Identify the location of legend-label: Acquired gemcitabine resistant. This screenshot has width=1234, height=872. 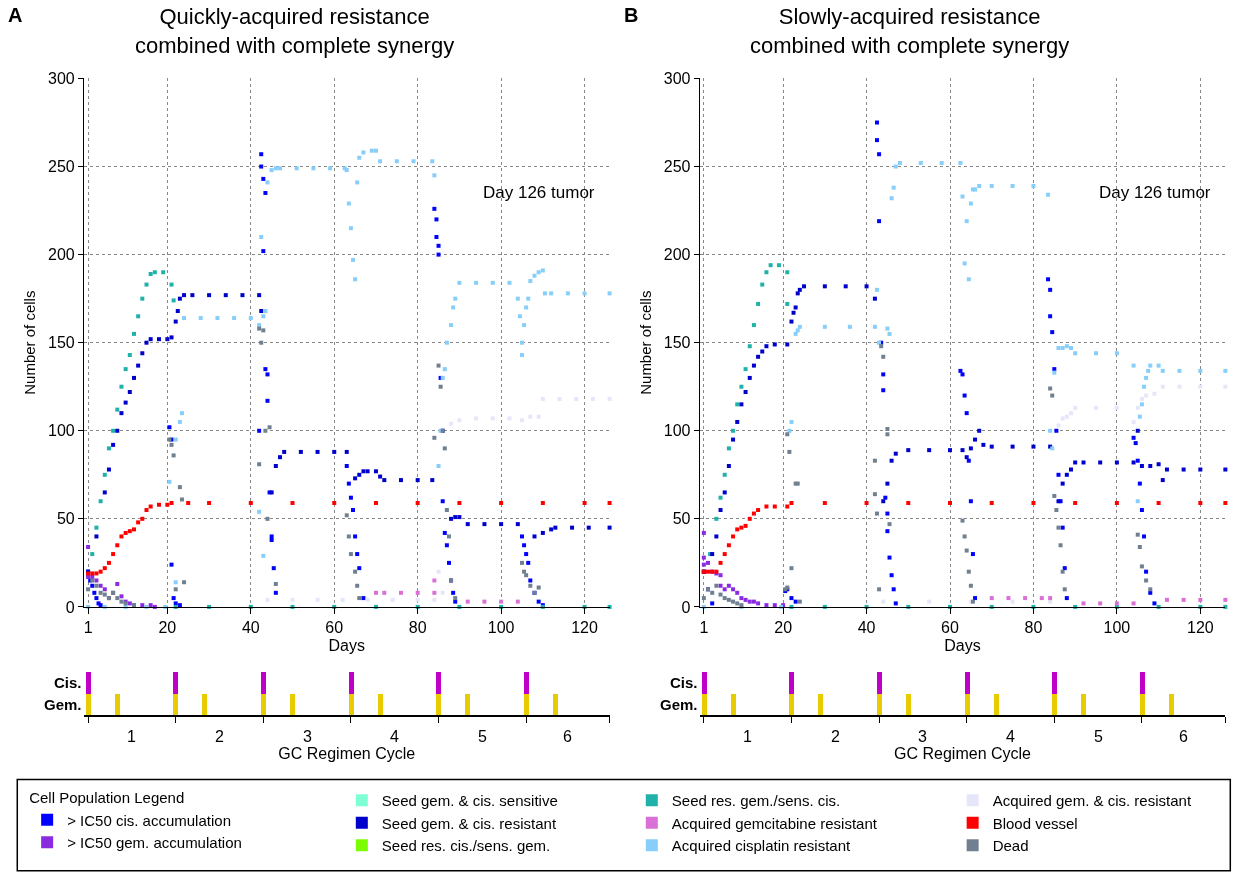
(774, 823).